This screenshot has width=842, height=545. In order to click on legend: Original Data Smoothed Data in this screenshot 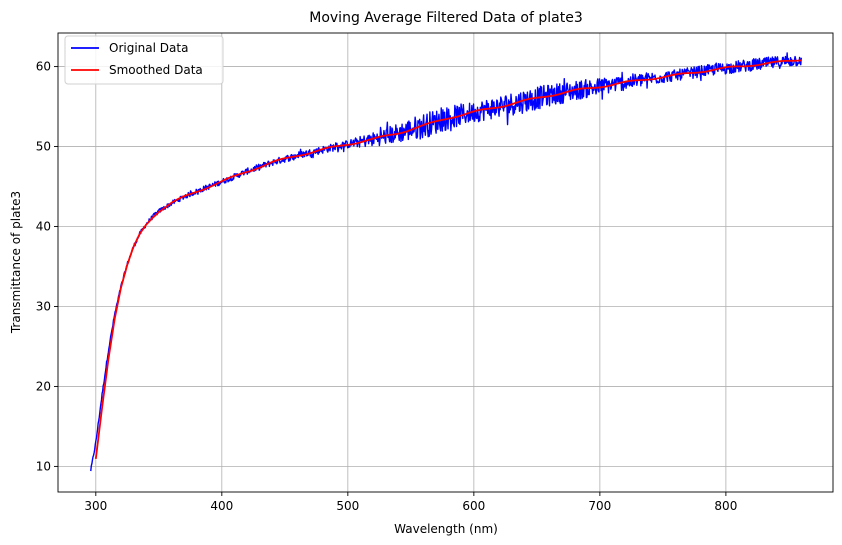, I will do `click(144, 60)`.